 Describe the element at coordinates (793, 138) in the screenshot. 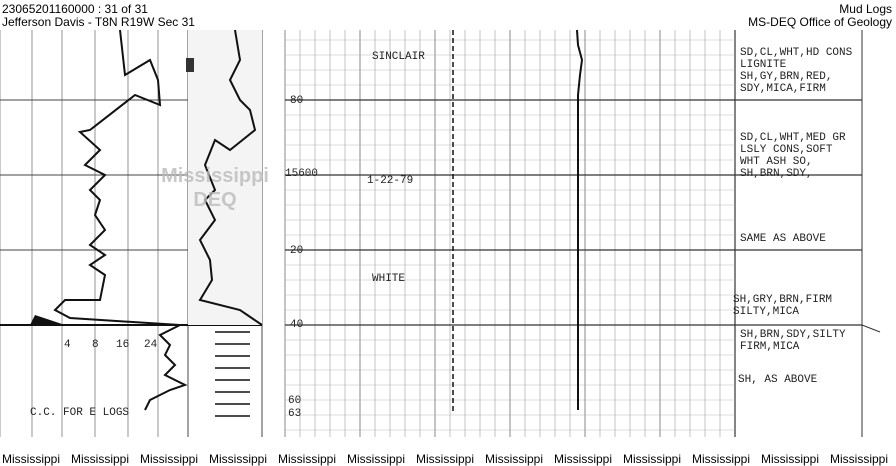

I see `lithology-description: SD,CL,WHT,MED GR` at that location.